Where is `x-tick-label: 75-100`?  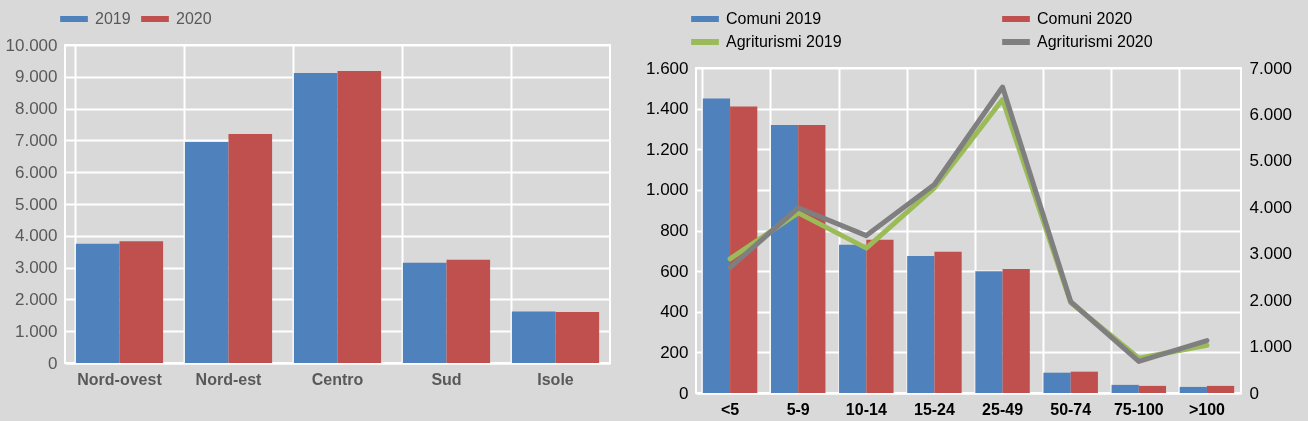 x-tick-label: 75-100 is located at coordinates (1138, 409).